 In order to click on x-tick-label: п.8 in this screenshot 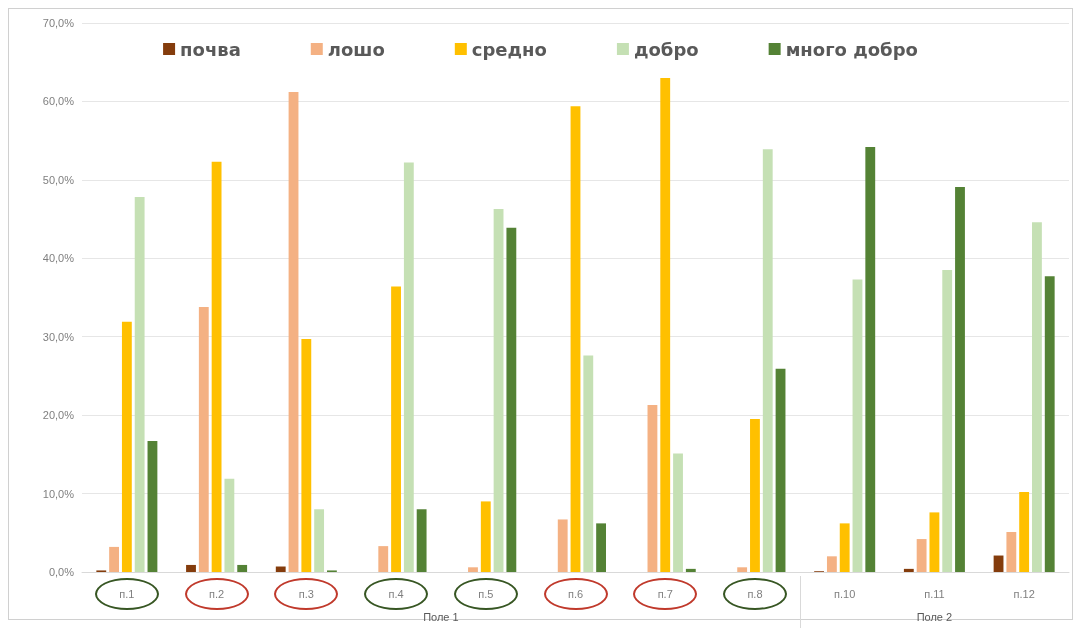, I will do `click(755, 593)`.